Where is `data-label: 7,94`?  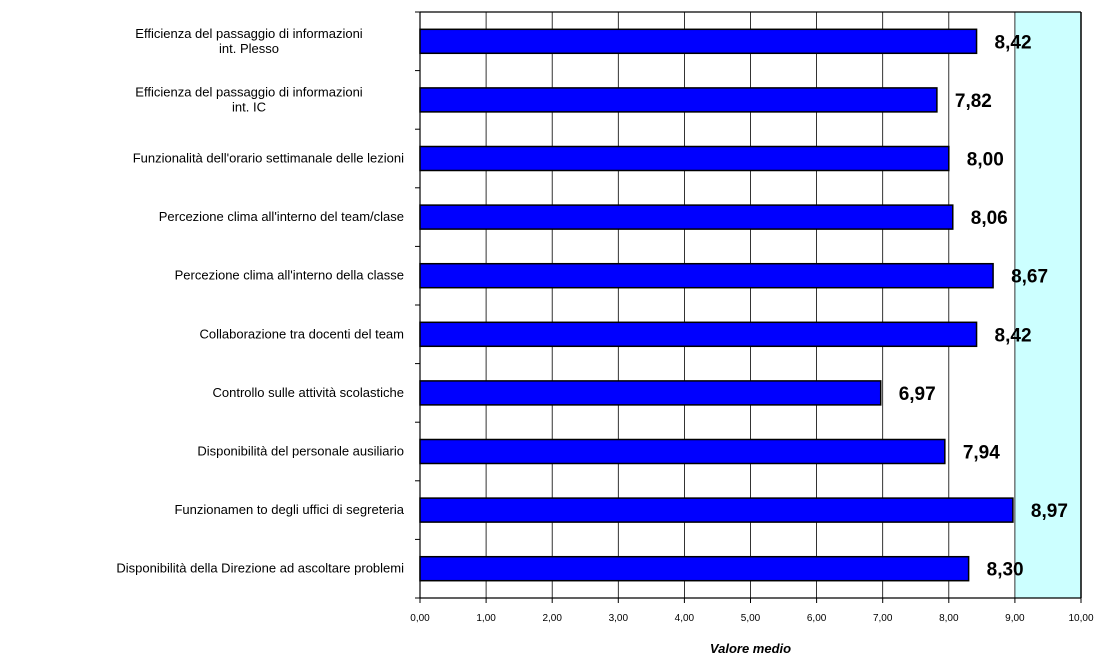
data-label: 7,94 is located at coordinates (981, 453).